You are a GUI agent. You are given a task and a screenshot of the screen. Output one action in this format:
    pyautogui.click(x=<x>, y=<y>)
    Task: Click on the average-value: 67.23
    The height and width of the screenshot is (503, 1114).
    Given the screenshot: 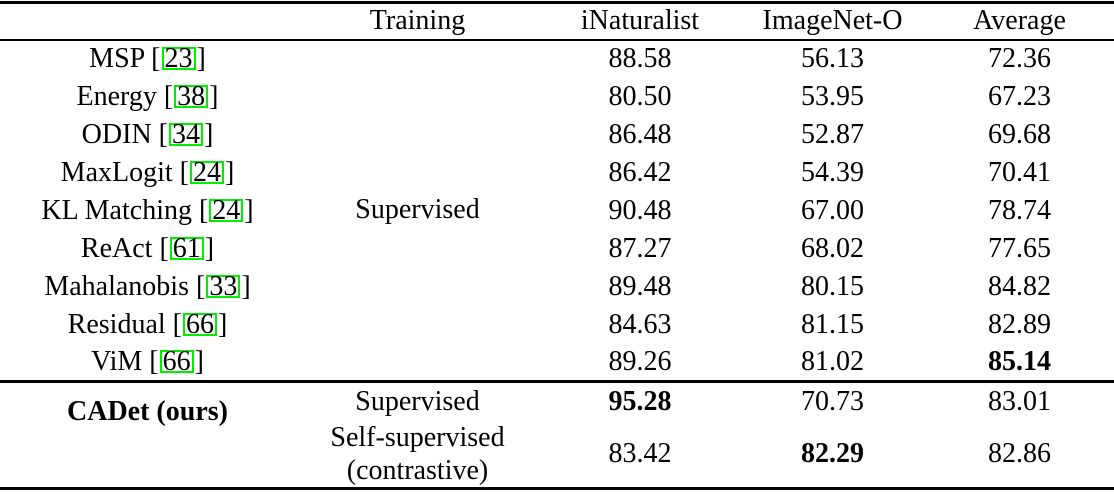 What is the action you would take?
    pyautogui.click(x=1019, y=96)
    